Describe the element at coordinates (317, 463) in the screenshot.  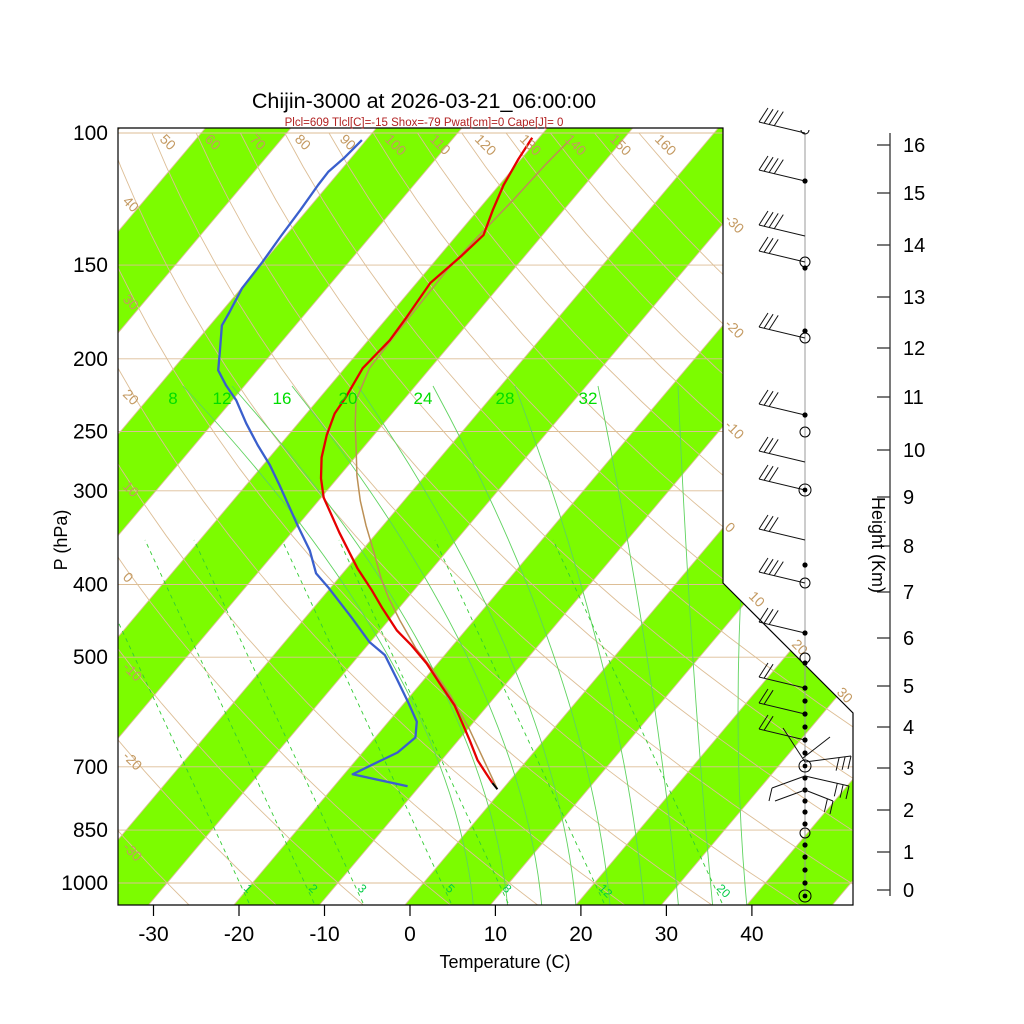
I see `dewpoint-curve` at that location.